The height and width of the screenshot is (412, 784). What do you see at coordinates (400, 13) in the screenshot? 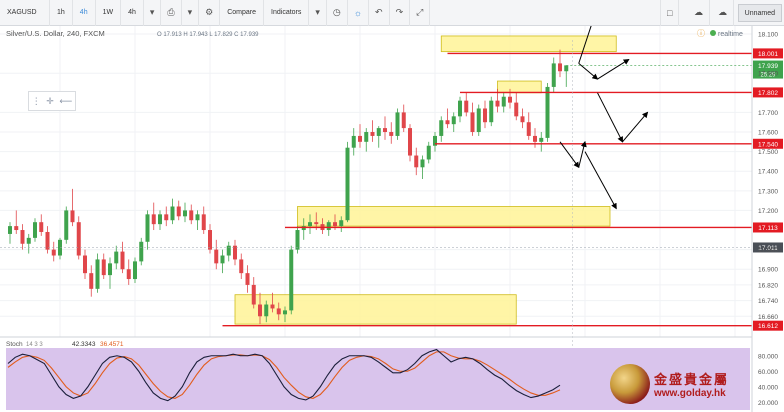
I see `redo-icon: ↷` at bounding box center [400, 13].